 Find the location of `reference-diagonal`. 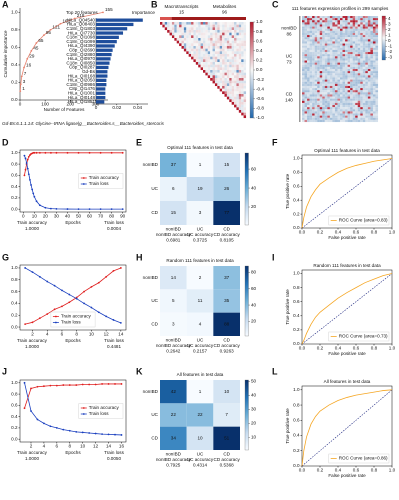

reference-diagonal is located at coordinates (347, 309).